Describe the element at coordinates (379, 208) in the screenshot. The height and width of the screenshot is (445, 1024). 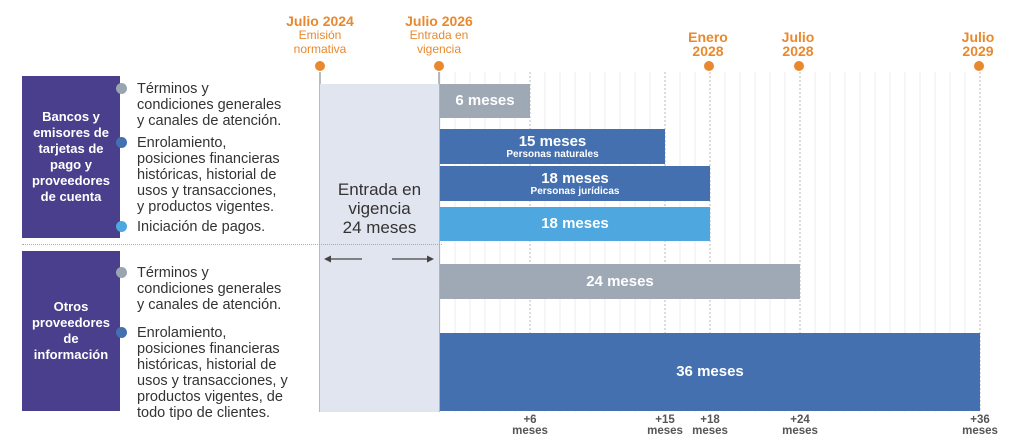
I see `entrada-vigencia-label: Entrada en vigencia 24 meses` at that location.